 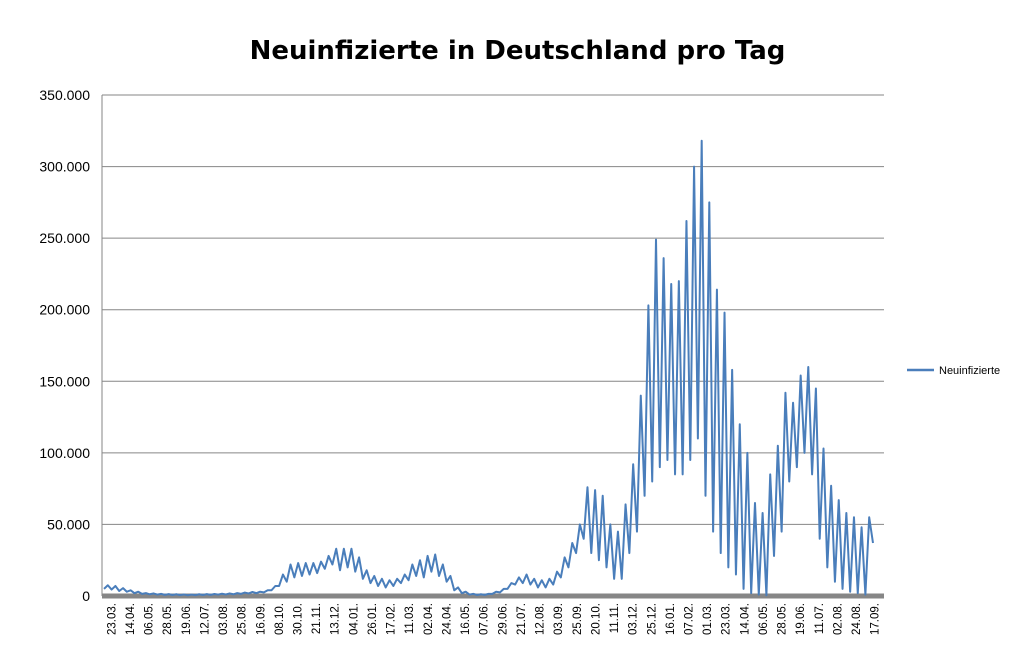 What do you see at coordinates (205, 619) in the screenshot?
I see `x-tick-label: 12.07.` at bounding box center [205, 619].